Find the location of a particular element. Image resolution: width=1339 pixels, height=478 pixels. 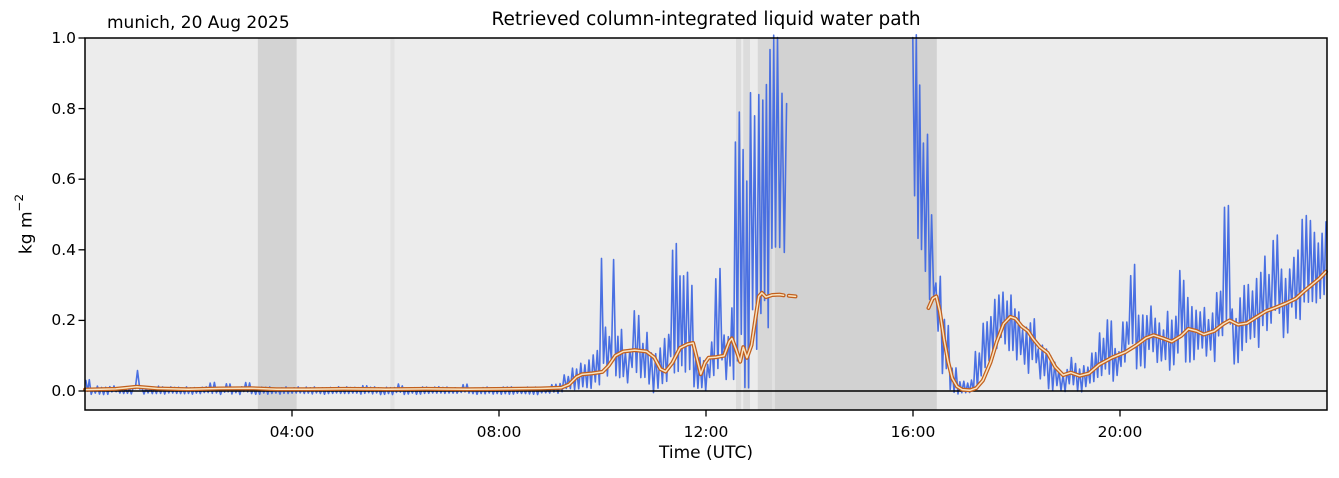

y-tick-label-0.4: 0.4 is located at coordinates (63, 250).